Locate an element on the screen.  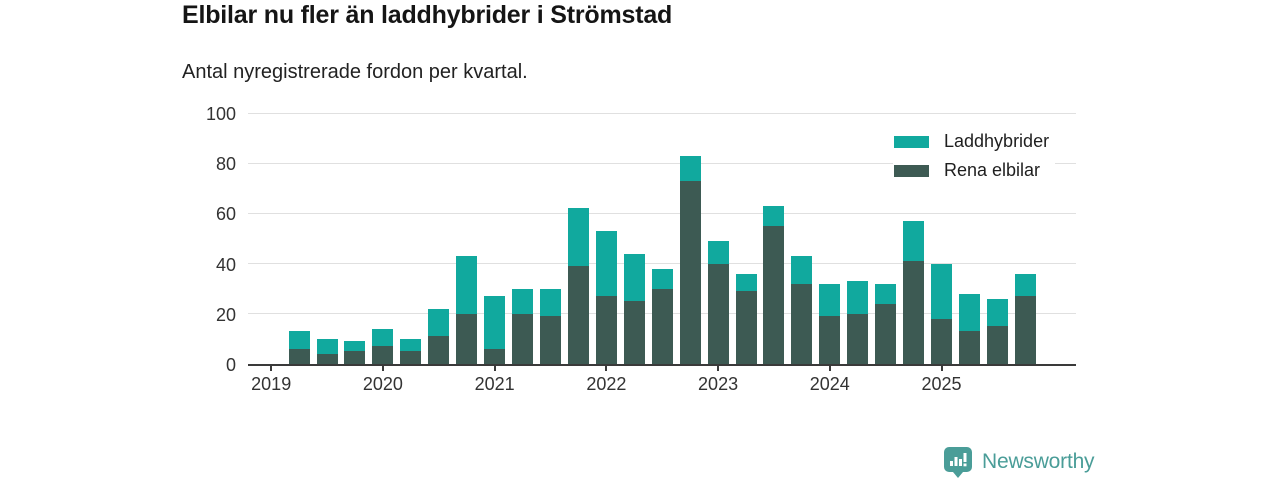
bar-segment-rena-elbilar-2024-Q3 is located at coordinates (886, 333).